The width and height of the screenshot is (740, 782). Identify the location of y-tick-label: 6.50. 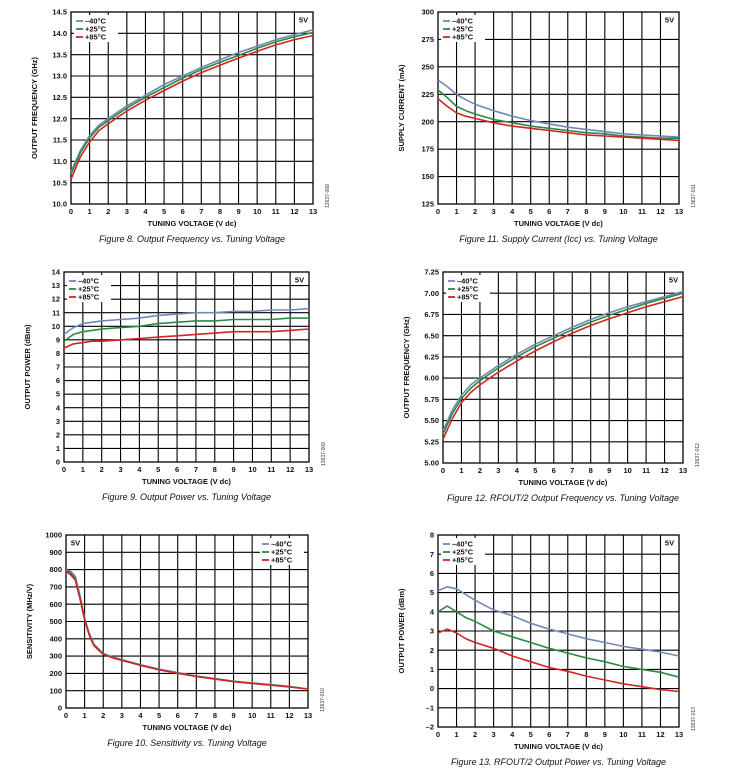
(431, 335).